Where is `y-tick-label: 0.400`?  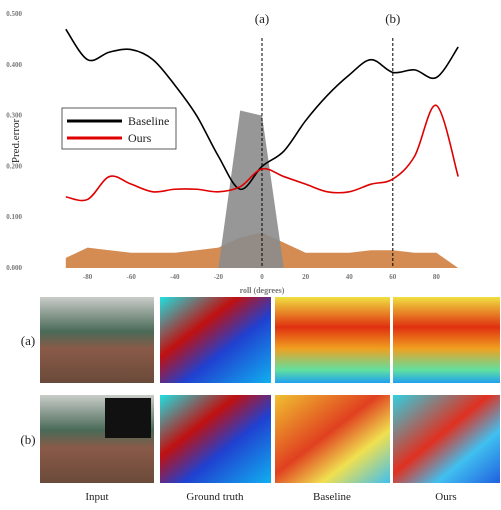 y-tick-label: 0.400 is located at coordinates (14, 65).